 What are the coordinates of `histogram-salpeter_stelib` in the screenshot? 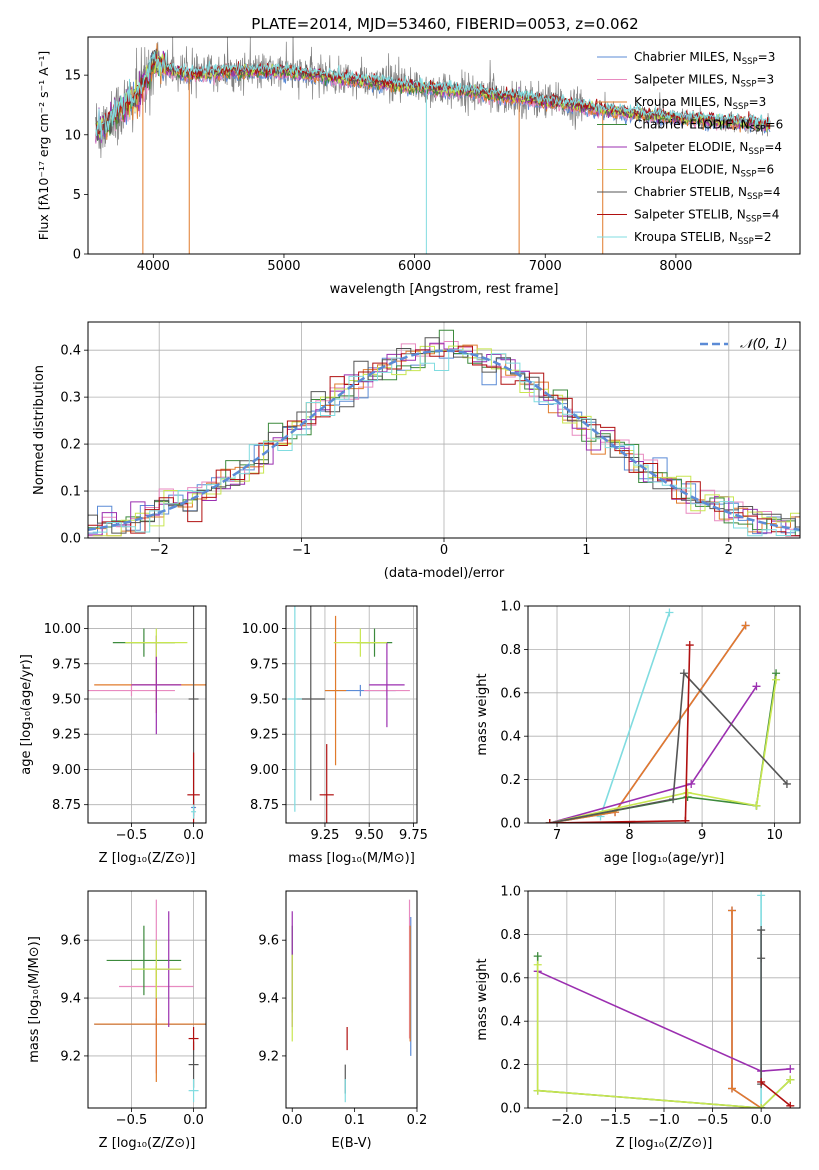 It's located at (444, 441).